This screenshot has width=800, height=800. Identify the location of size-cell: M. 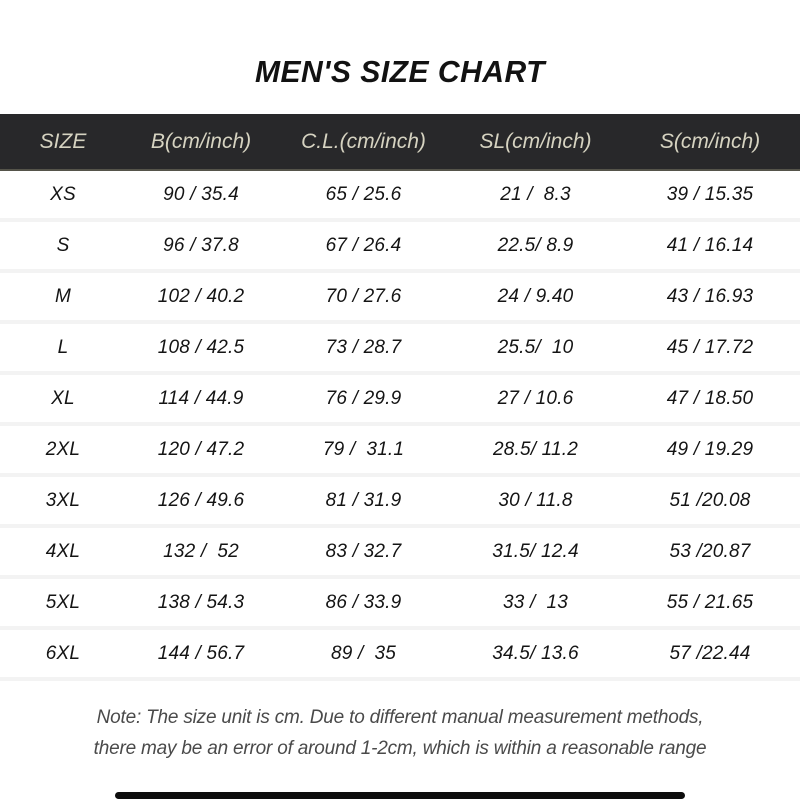
(63, 296).